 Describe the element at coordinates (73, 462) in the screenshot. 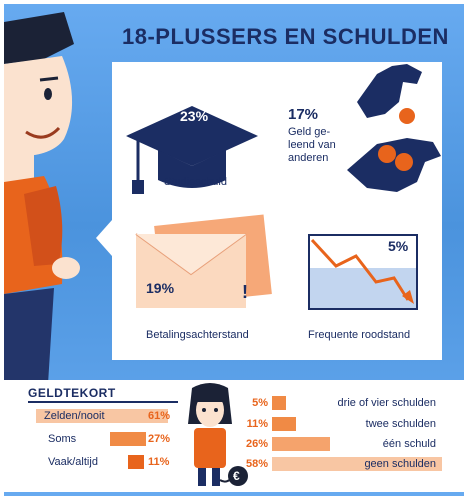

I see `geldtekort-label: Vaak/altijd` at that location.